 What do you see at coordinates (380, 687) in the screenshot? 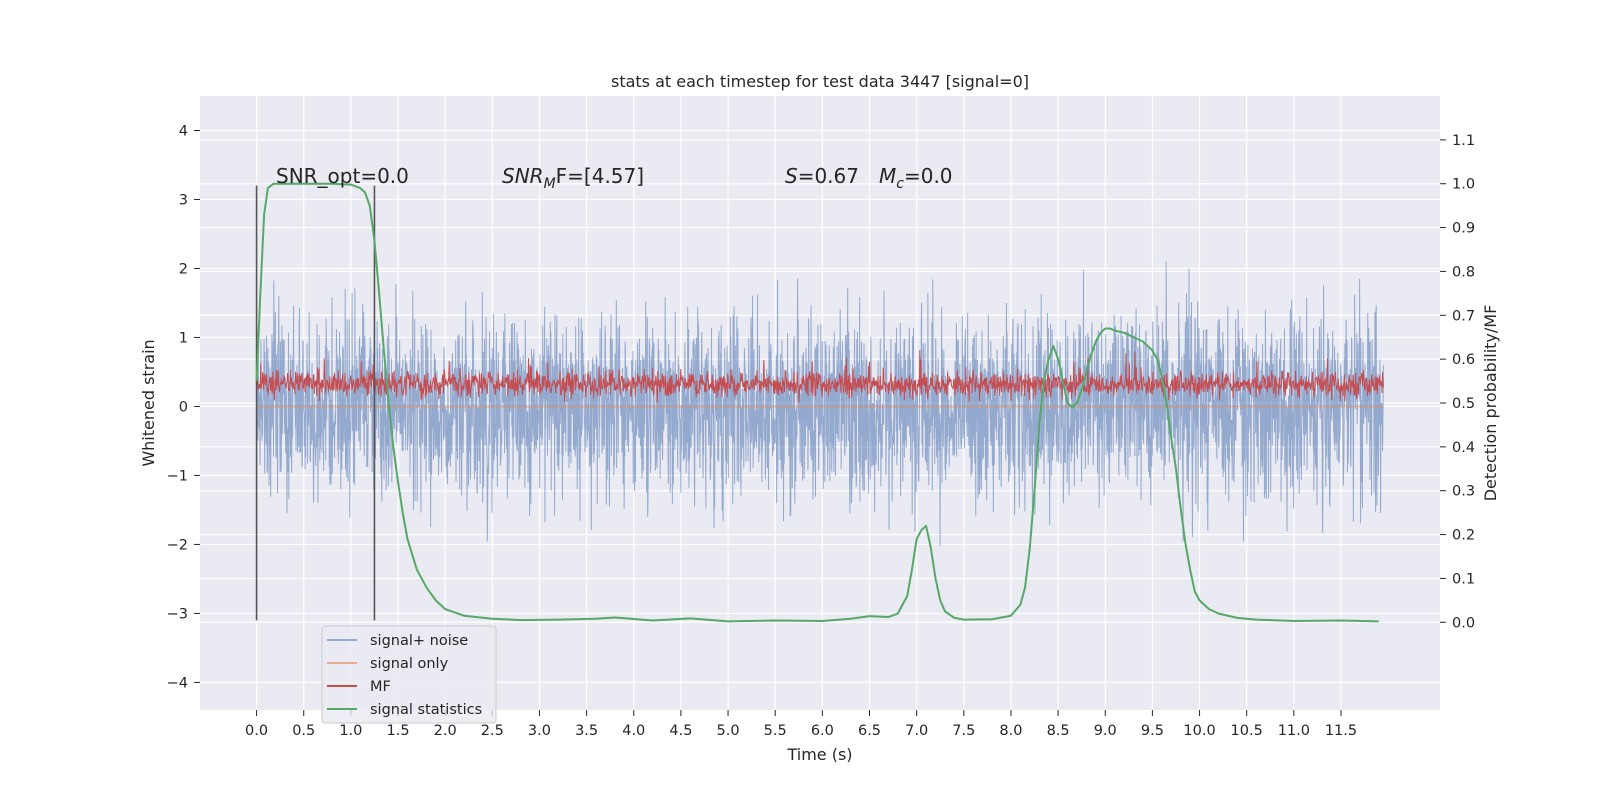
I see `legend-label-mf: MF` at bounding box center [380, 687].